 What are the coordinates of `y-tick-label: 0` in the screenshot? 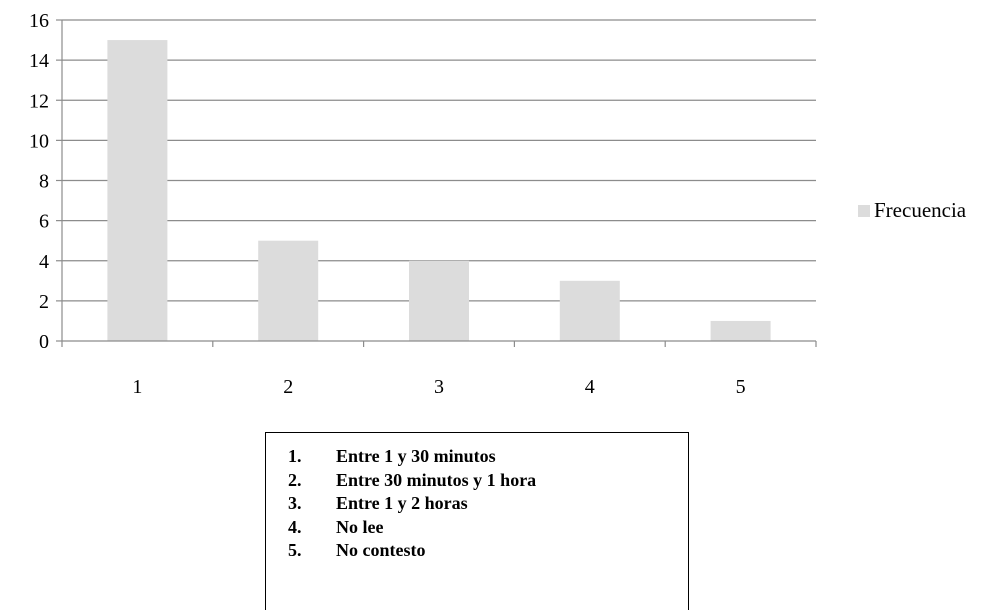 It's located at (44, 342).